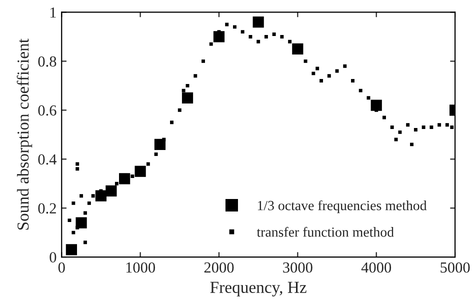 The image size is (474, 306). Describe the element at coordinates (258, 289) in the screenshot. I see `x-axis-title: Frequency, Hz` at that location.